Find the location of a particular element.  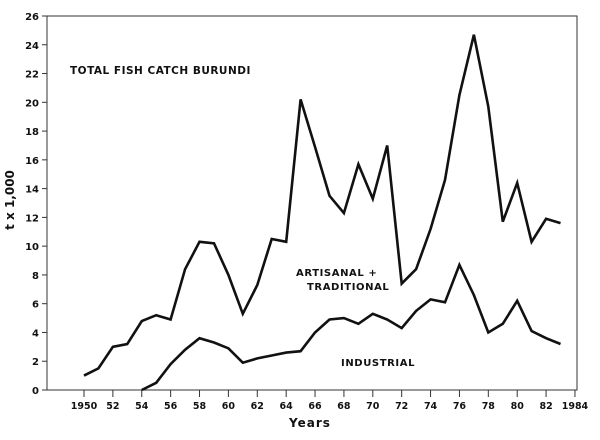

annotation-artisanal: ARTISANAL + is located at coordinates (336, 273).